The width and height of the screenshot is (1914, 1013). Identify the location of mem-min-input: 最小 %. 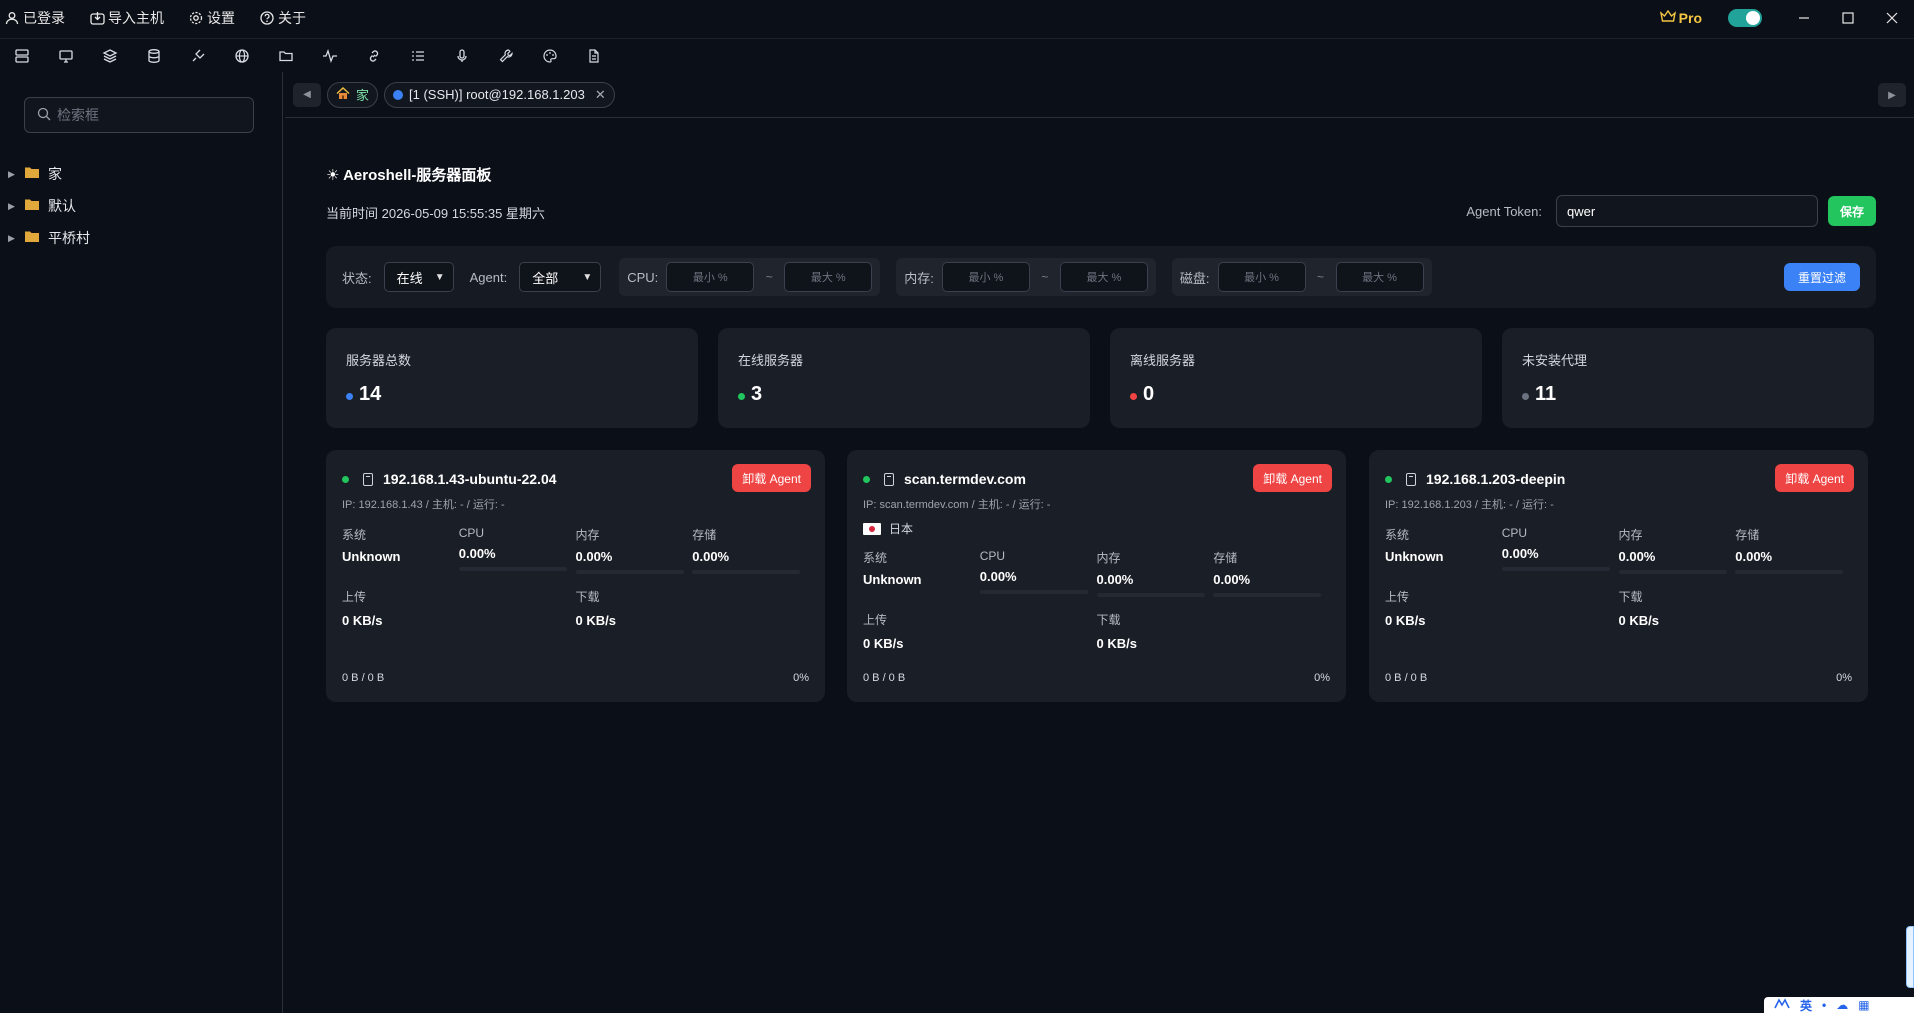
(985, 277).